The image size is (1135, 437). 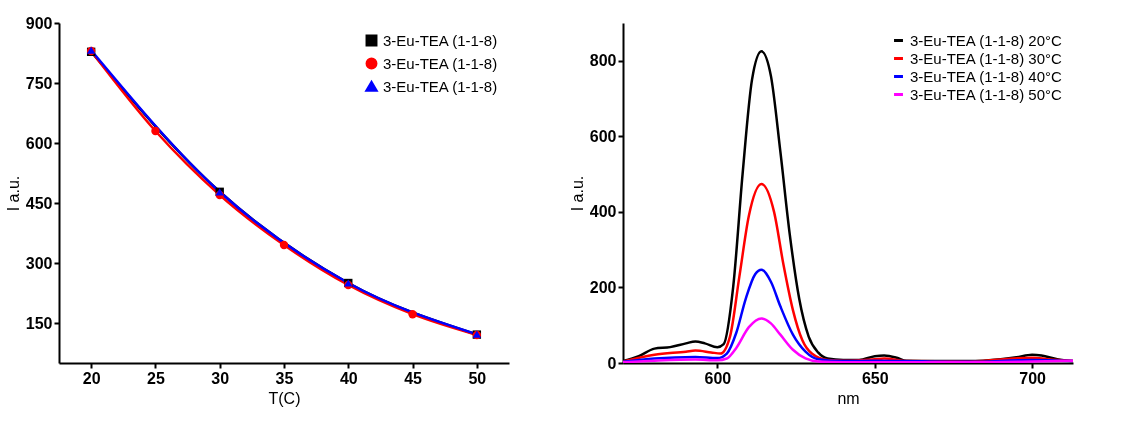 I want to click on x-tick-label: 700, so click(x=1033, y=378).